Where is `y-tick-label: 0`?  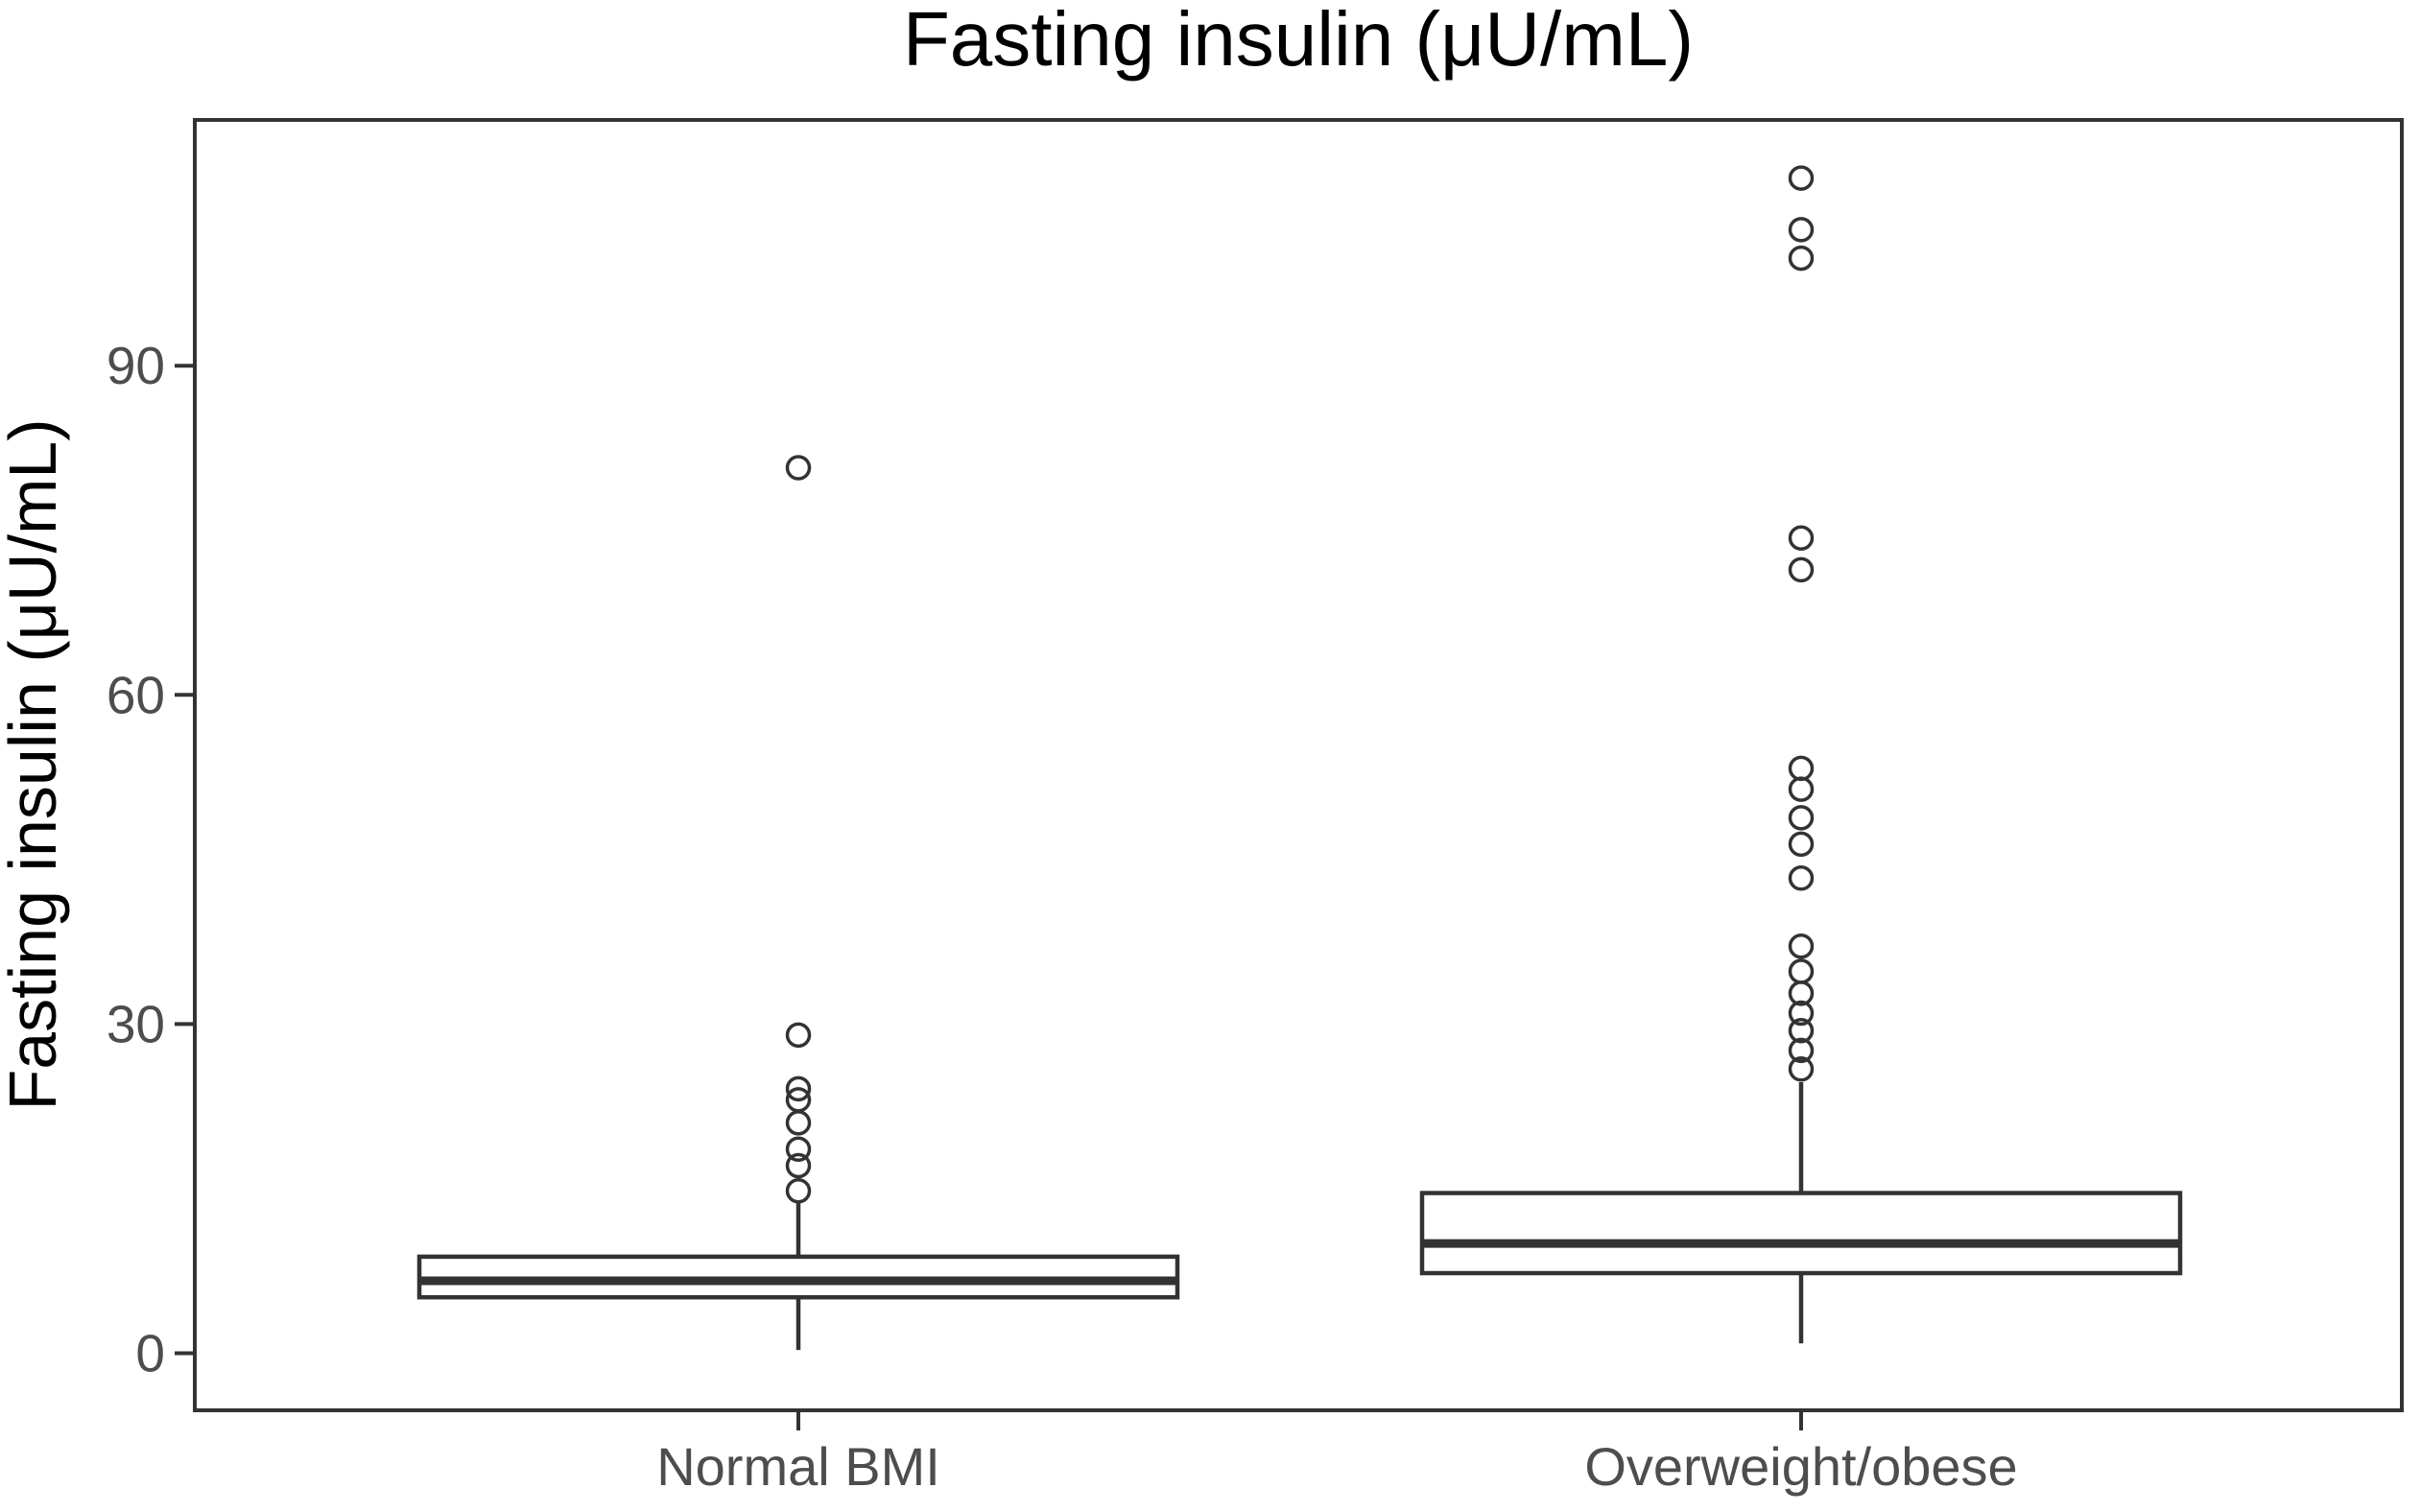
y-tick-label: 0 is located at coordinates (150, 1353).